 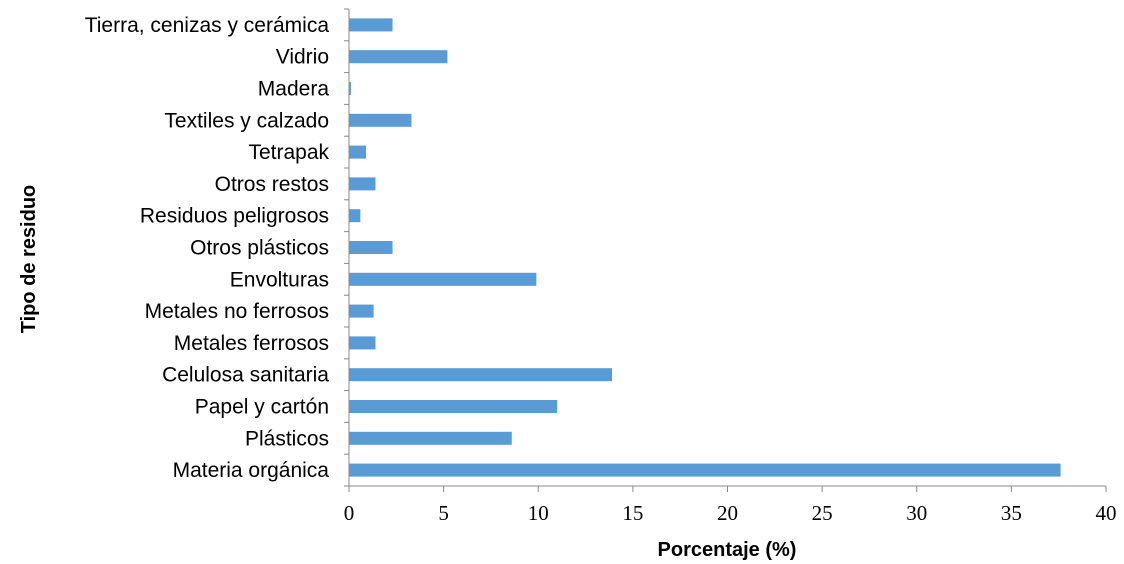 I want to click on category-label-papel-y-carton: Papel y cartón, so click(x=262, y=407).